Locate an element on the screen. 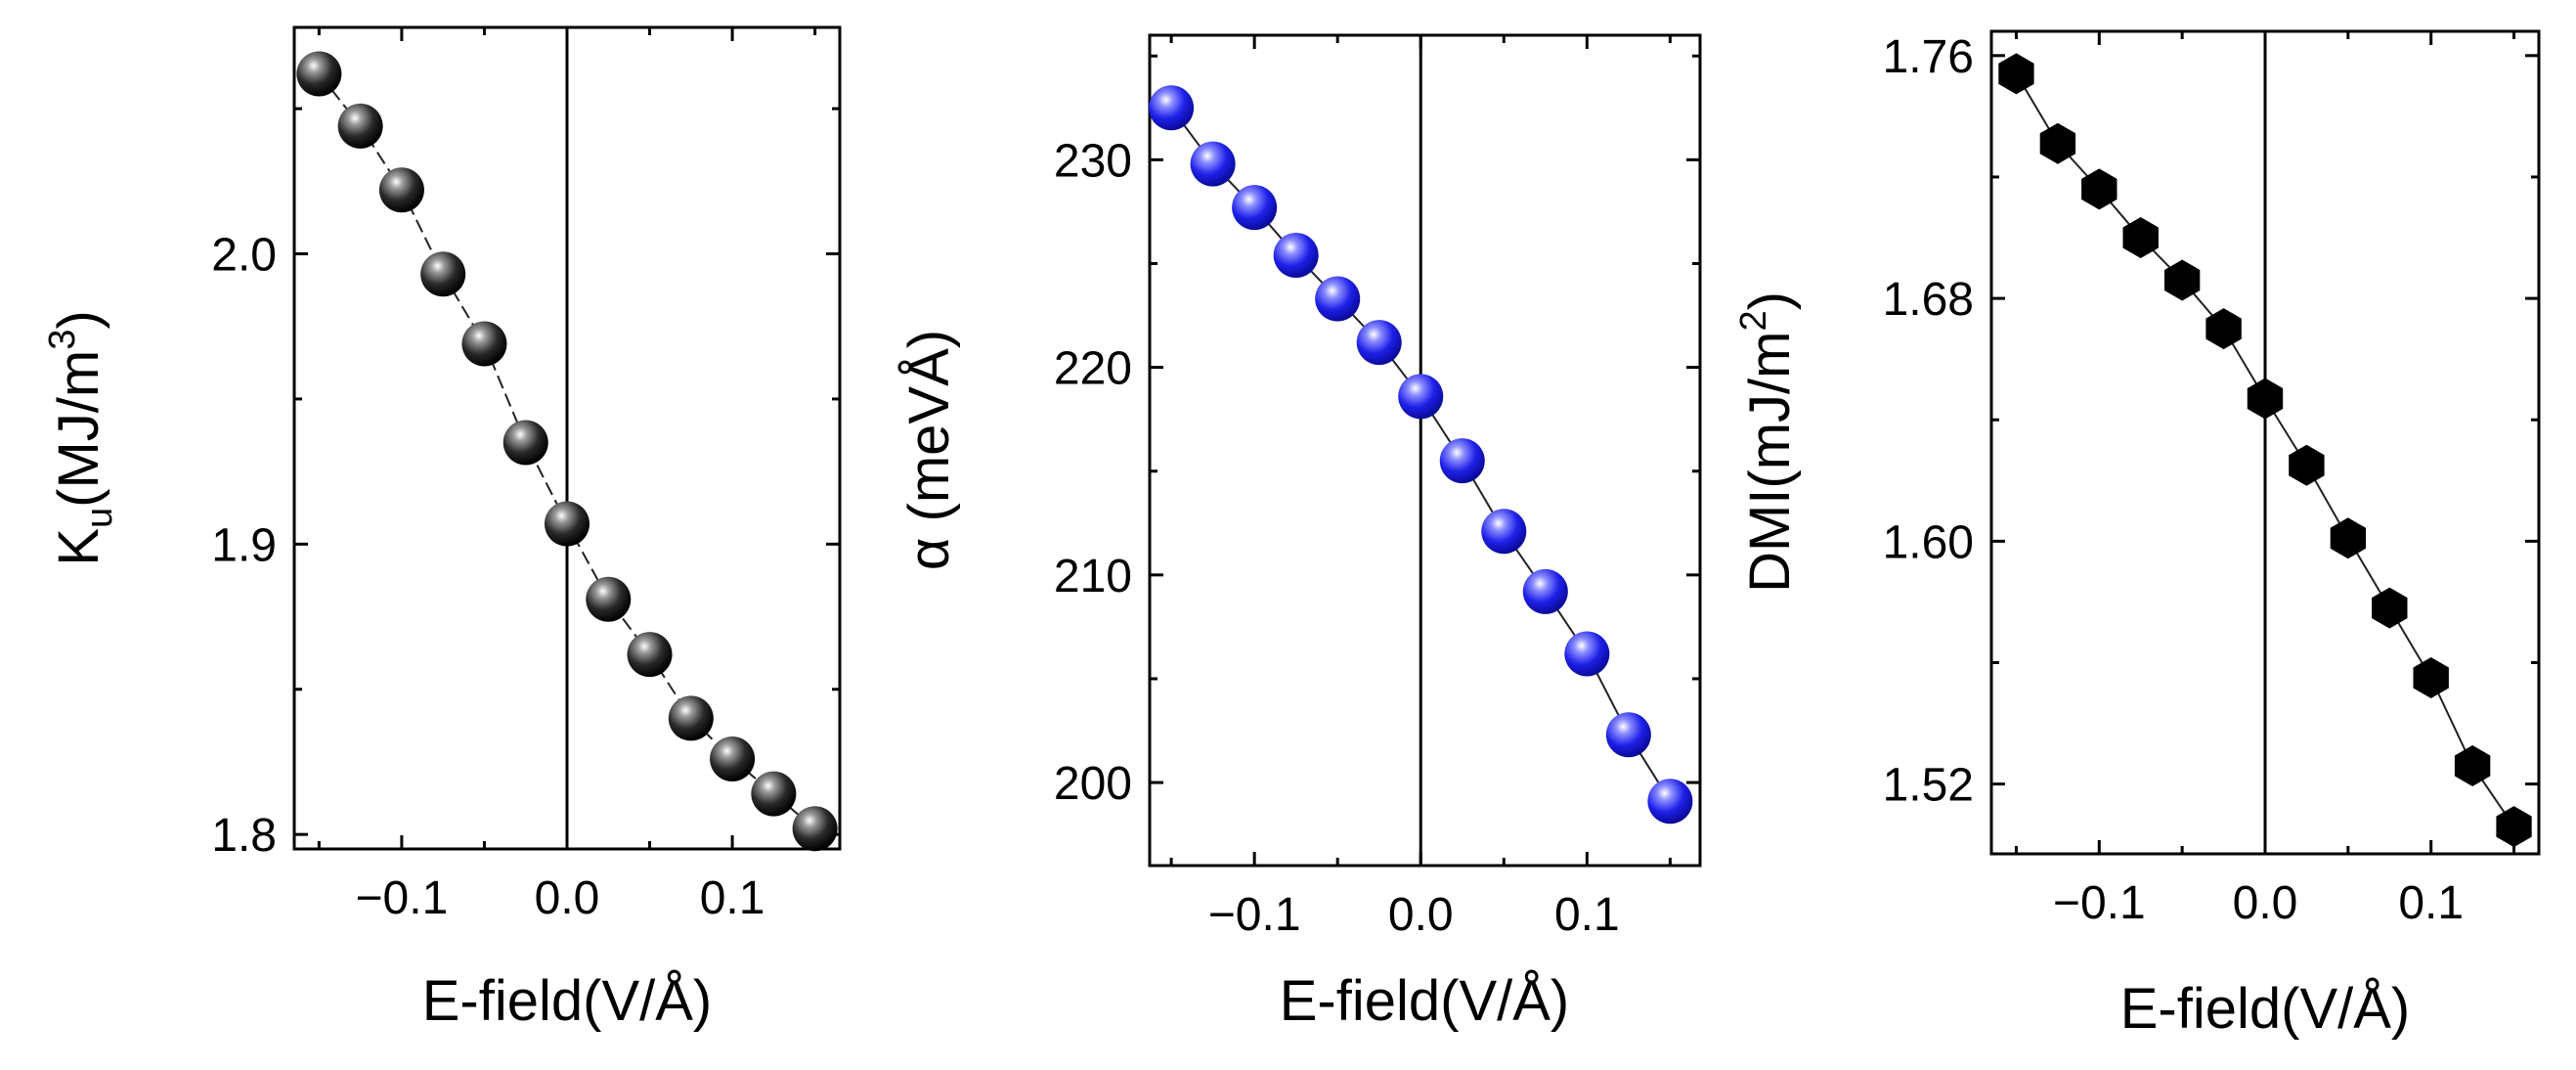 Image resolution: width=2576 pixels, height=1070 pixels. y-tick-labels: 1.8 1.9 2.0 is located at coordinates (244, 546).